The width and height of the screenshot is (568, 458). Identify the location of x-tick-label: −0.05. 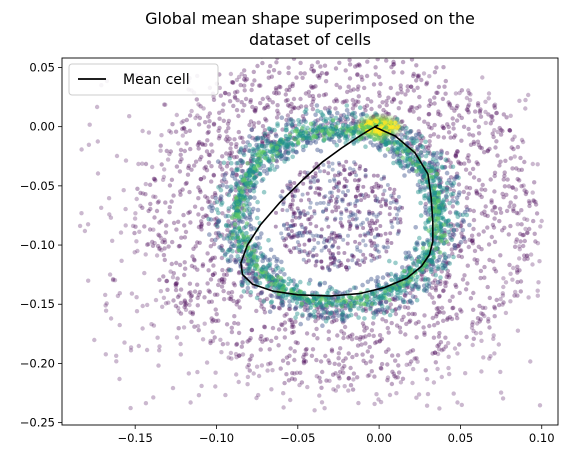
(297, 438).